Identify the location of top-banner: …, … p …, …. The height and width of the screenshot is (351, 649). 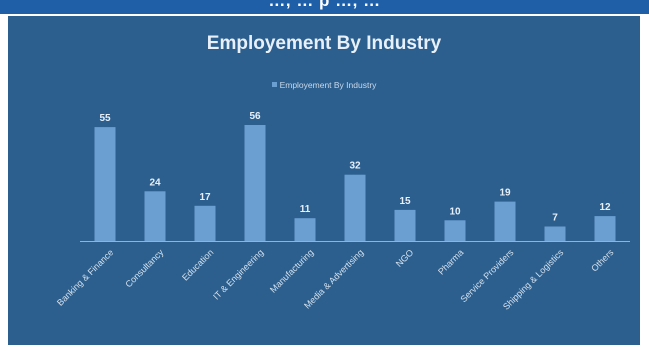
(324, 7).